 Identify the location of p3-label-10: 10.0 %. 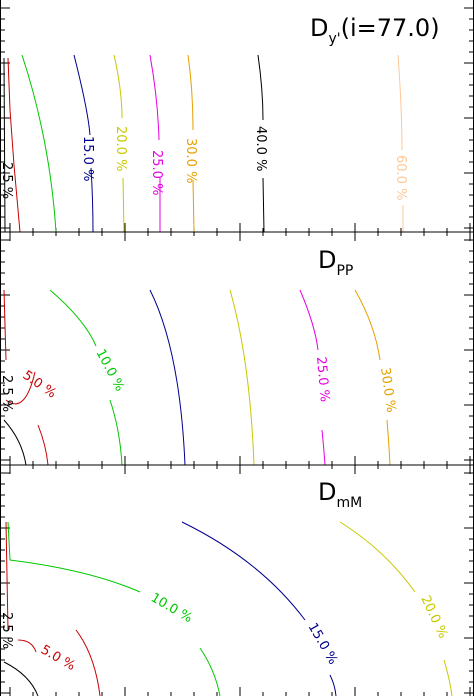
(171, 608).